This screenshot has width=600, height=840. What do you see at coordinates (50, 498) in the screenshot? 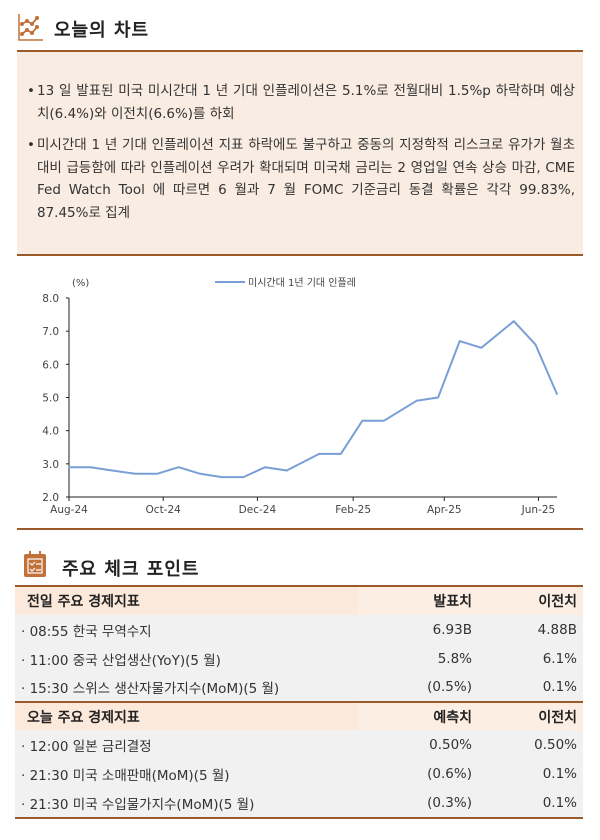
I see `y-tick-label: 2.0` at bounding box center [50, 498].